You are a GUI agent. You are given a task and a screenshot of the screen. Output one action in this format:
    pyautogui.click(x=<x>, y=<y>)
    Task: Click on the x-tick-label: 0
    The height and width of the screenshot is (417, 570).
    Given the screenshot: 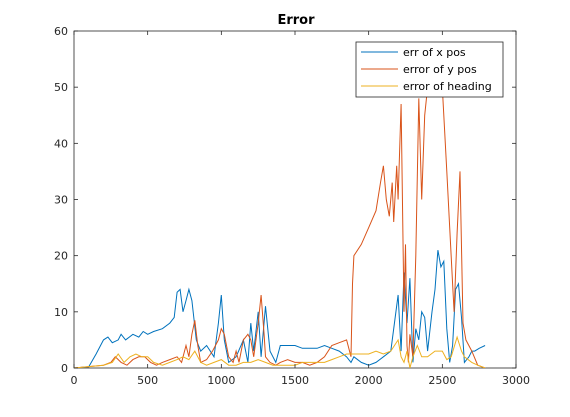 What is the action you would take?
    pyautogui.click(x=74, y=380)
    